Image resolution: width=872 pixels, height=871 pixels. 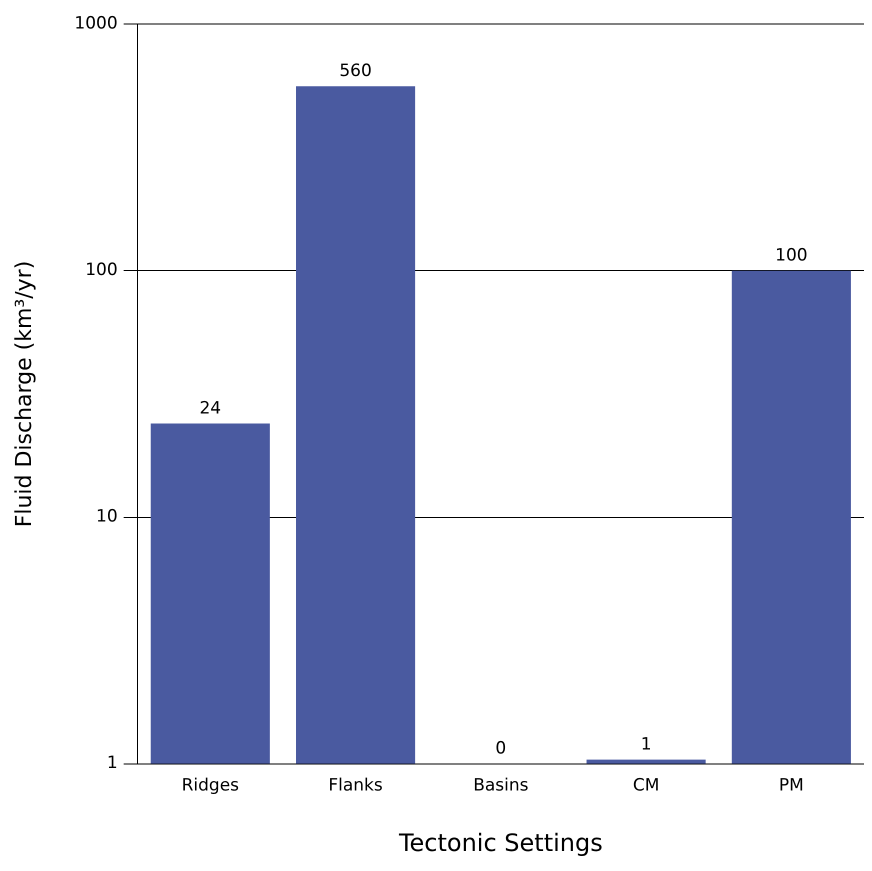 What do you see at coordinates (355, 785) in the screenshot?
I see `x-tick-label: Flanks` at bounding box center [355, 785].